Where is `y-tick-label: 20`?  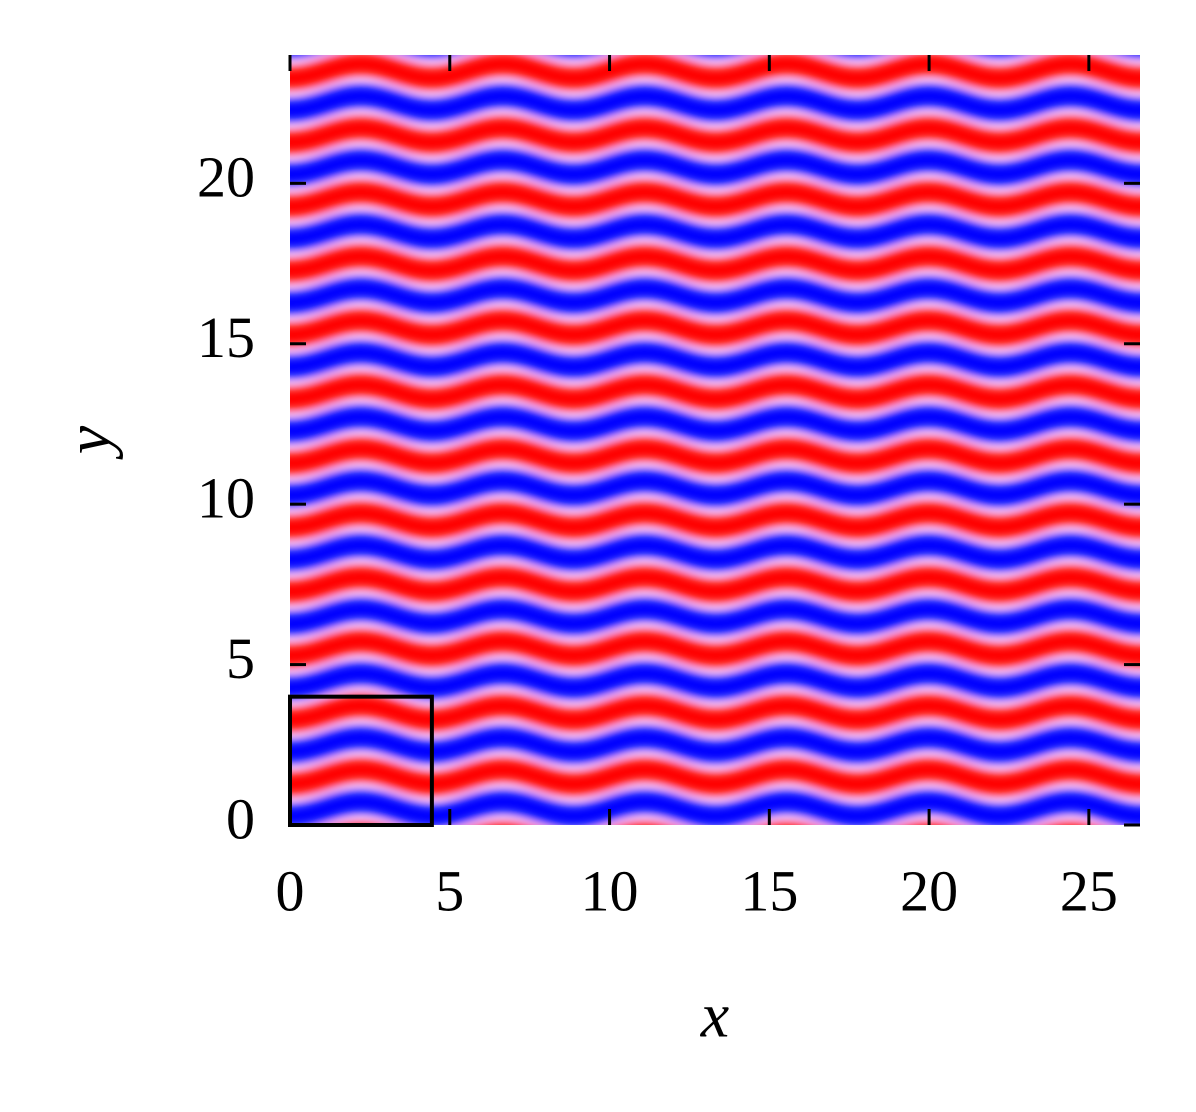 y-tick-label: 20 is located at coordinates (226, 177).